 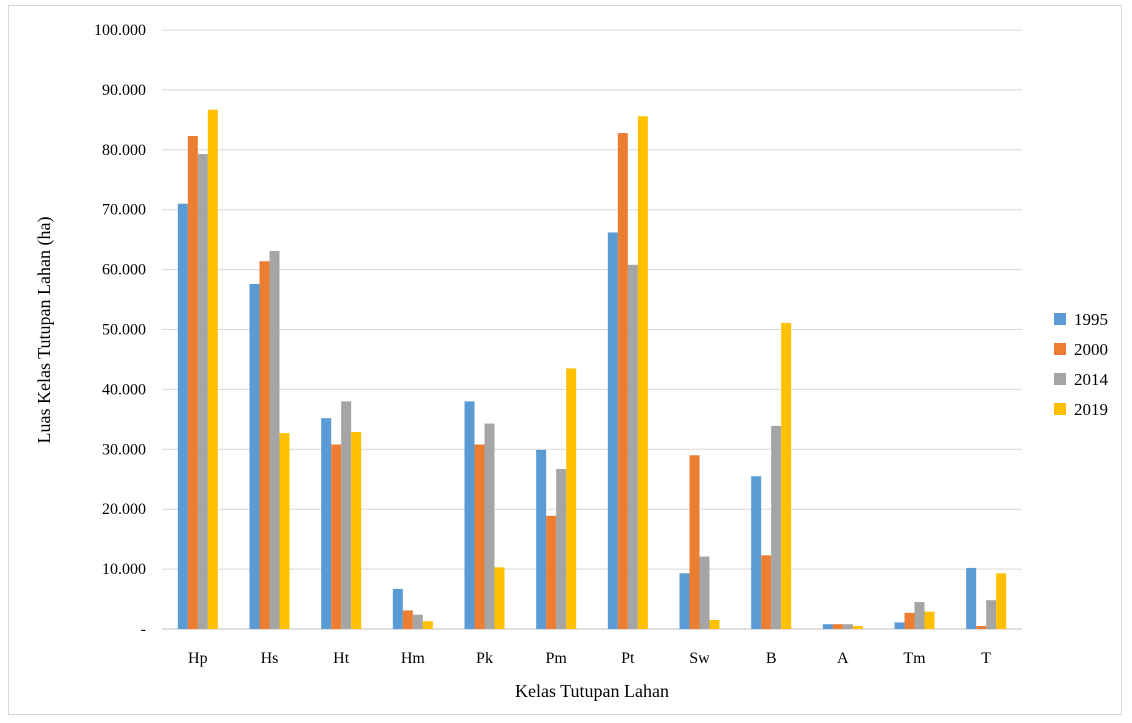 What do you see at coordinates (1091, 349) in the screenshot?
I see `legend-label-2000: 2000` at bounding box center [1091, 349].